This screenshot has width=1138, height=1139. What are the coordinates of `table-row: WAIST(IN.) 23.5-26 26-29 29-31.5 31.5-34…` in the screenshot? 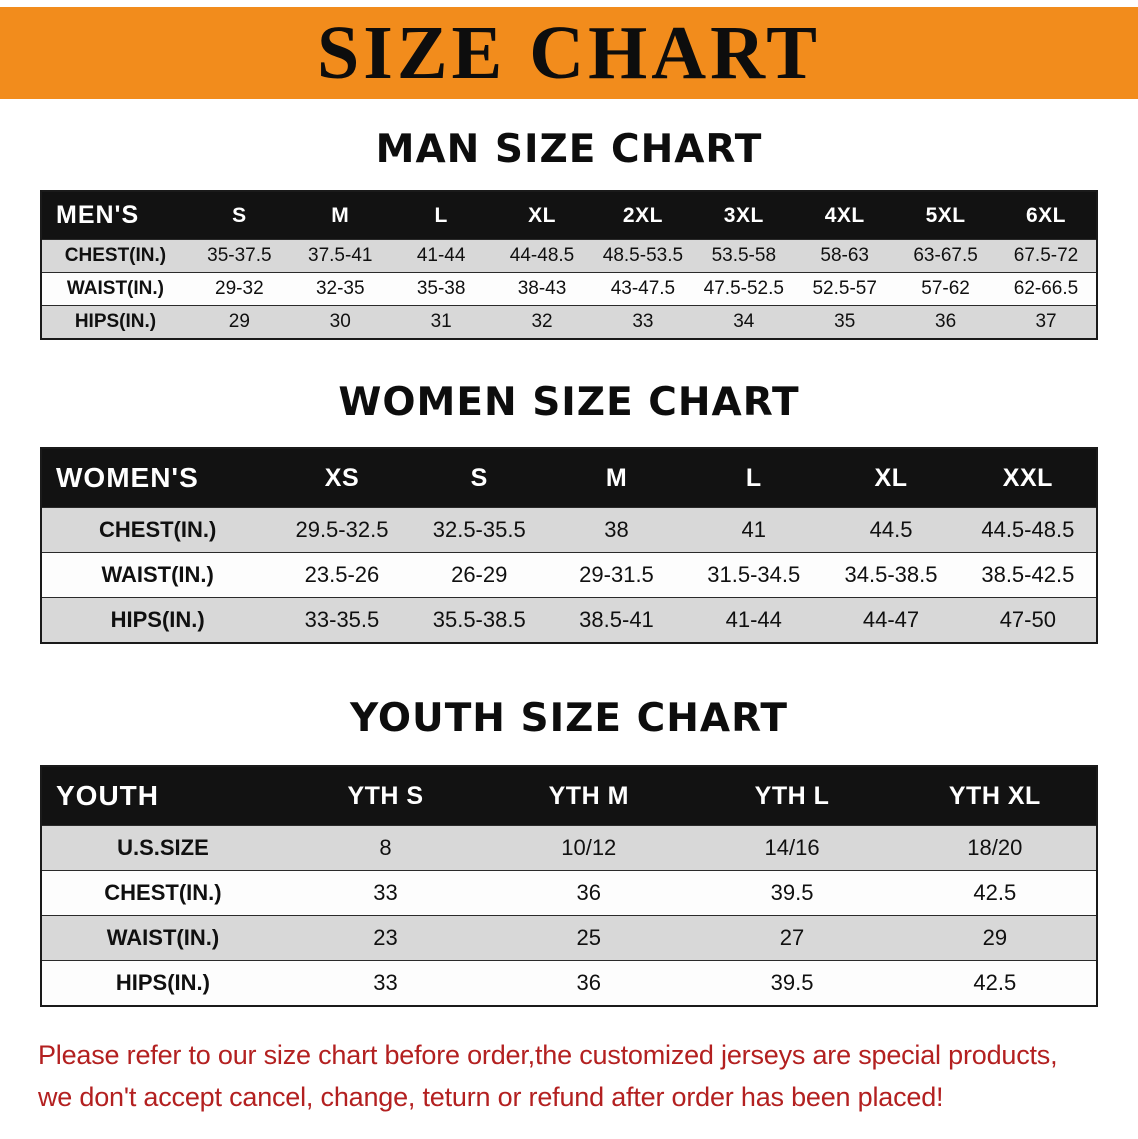 It's located at (569, 575).